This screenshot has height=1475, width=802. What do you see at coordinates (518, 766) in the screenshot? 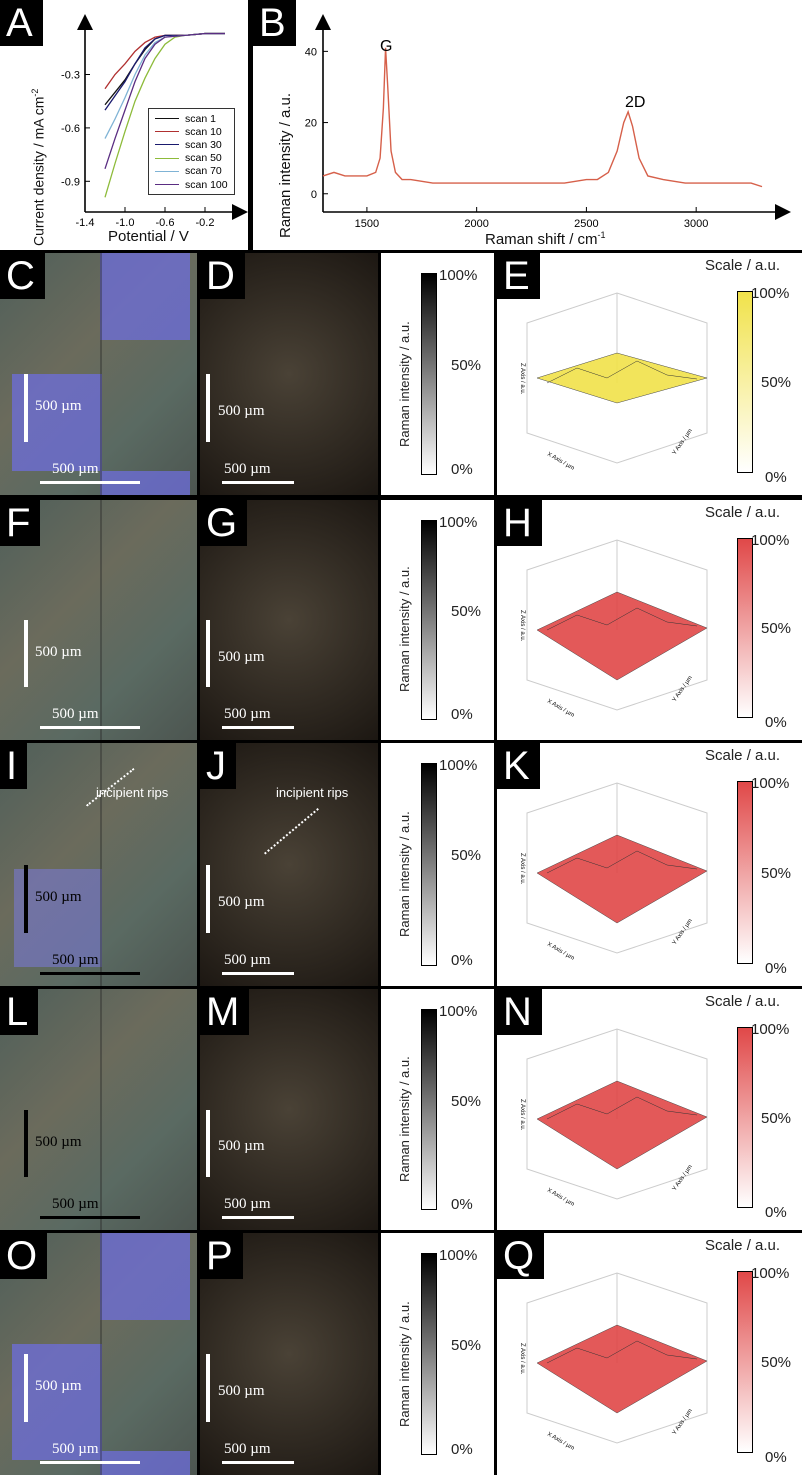
I see `panel-label: K` at bounding box center [518, 766].